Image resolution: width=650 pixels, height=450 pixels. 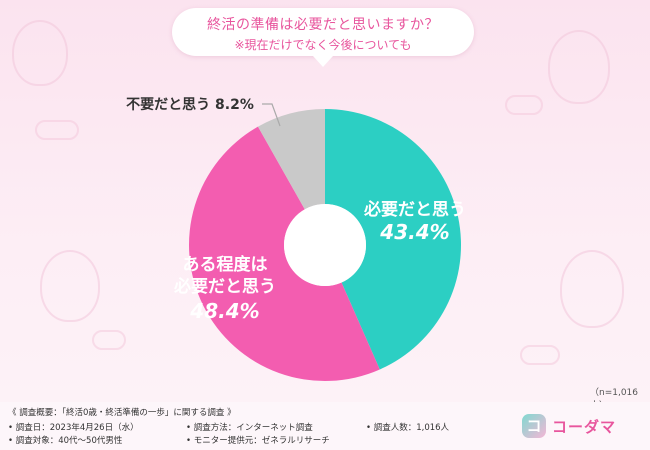 I want to click on chart-subtitle: ※現在だけでなく今後についても, so click(x=323, y=45).